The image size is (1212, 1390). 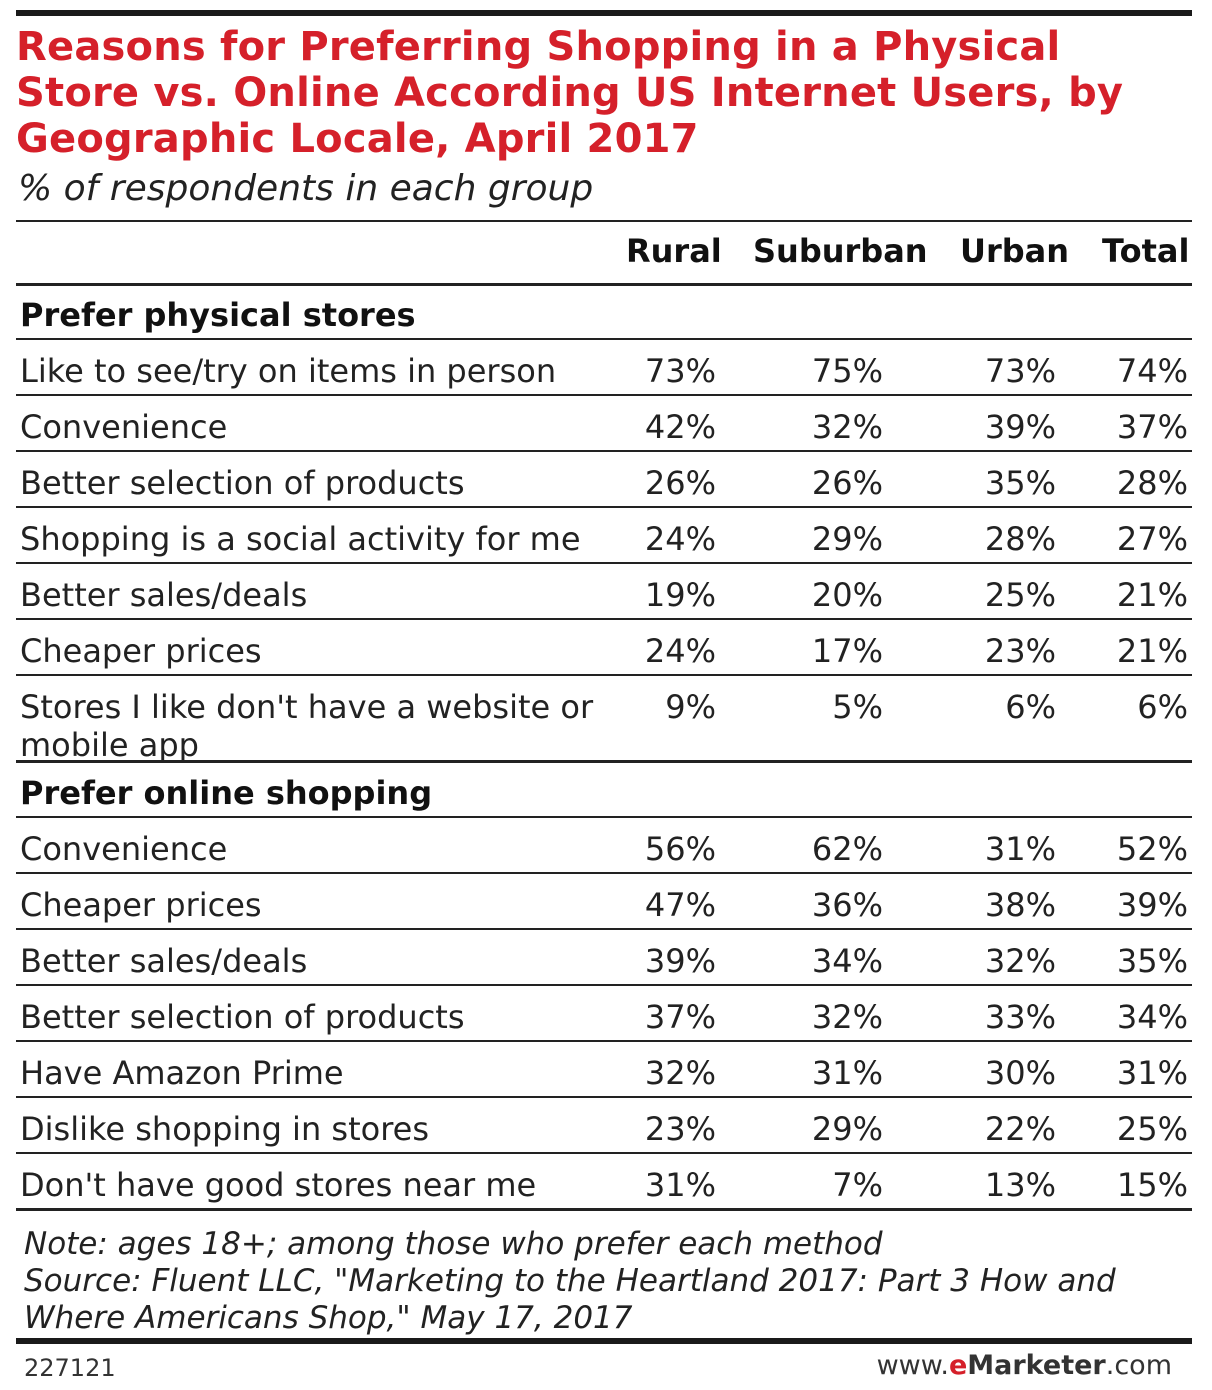 What do you see at coordinates (1152, 905) in the screenshot?
I see `cell-total: 39%` at bounding box center [1152, 905].